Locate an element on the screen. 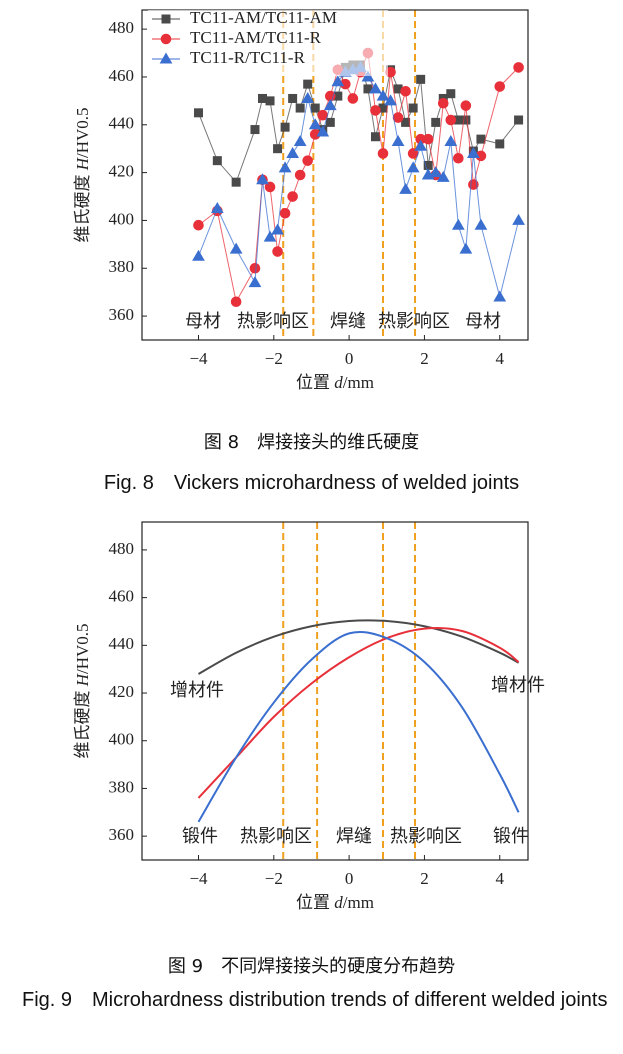 This screenshot has height=1054, width=623. x-axis-label: 位置 d/mm is located at coordinates (335, 902).